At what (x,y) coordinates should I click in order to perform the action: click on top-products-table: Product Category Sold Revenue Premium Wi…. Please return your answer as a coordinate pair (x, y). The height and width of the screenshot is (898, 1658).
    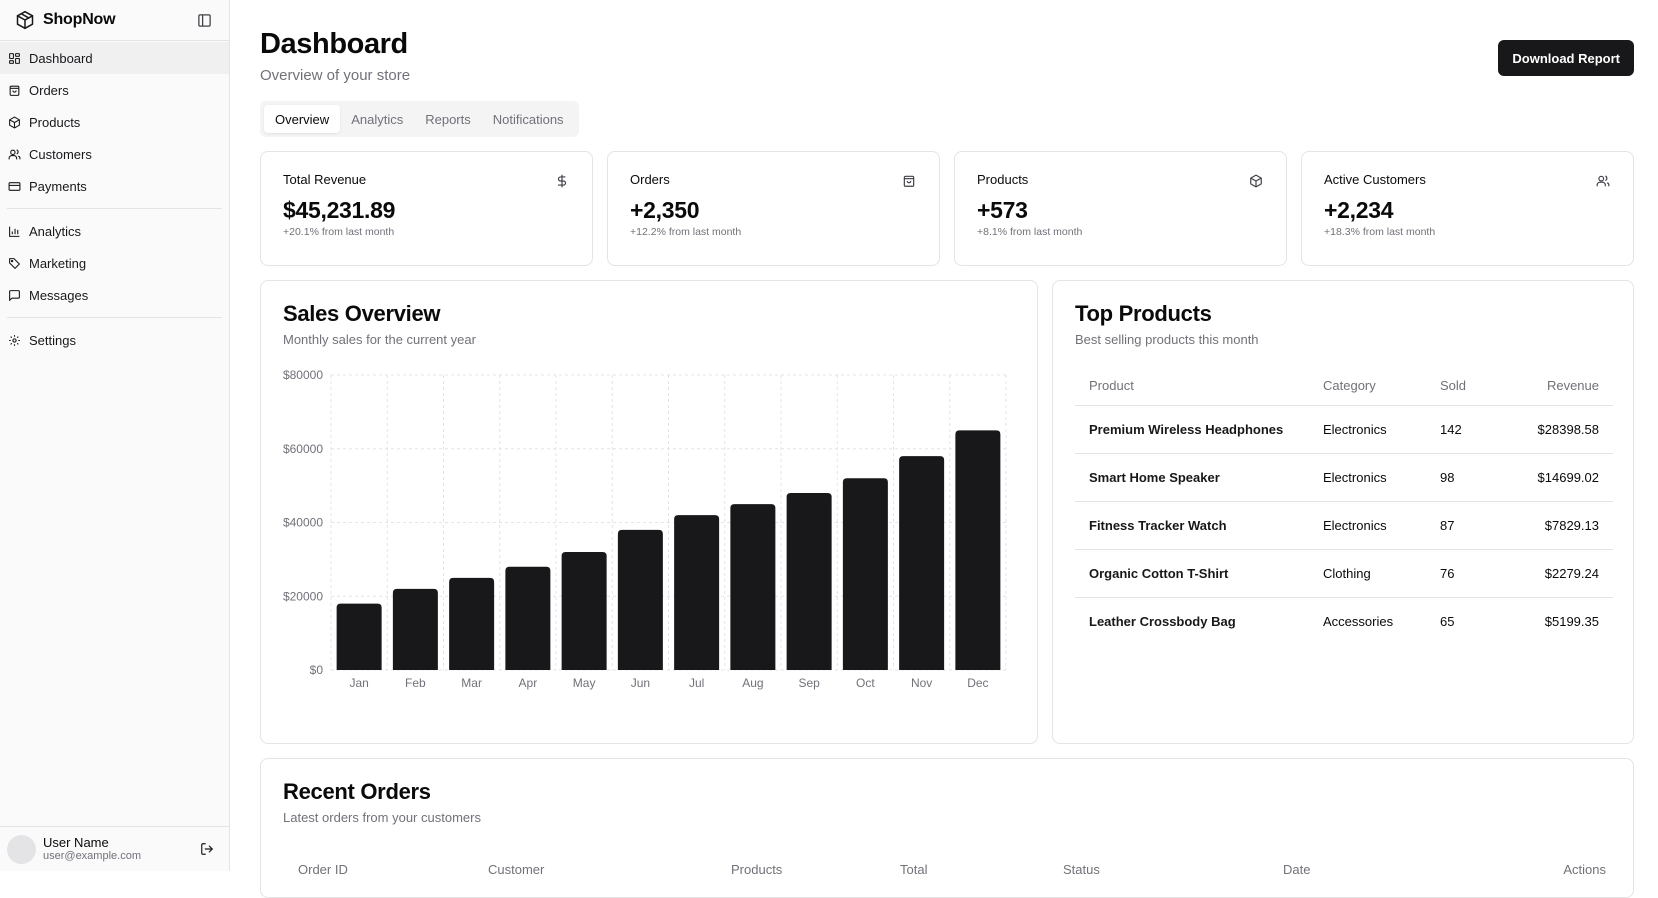
    Looking at the image, I should click on (1344, 506).